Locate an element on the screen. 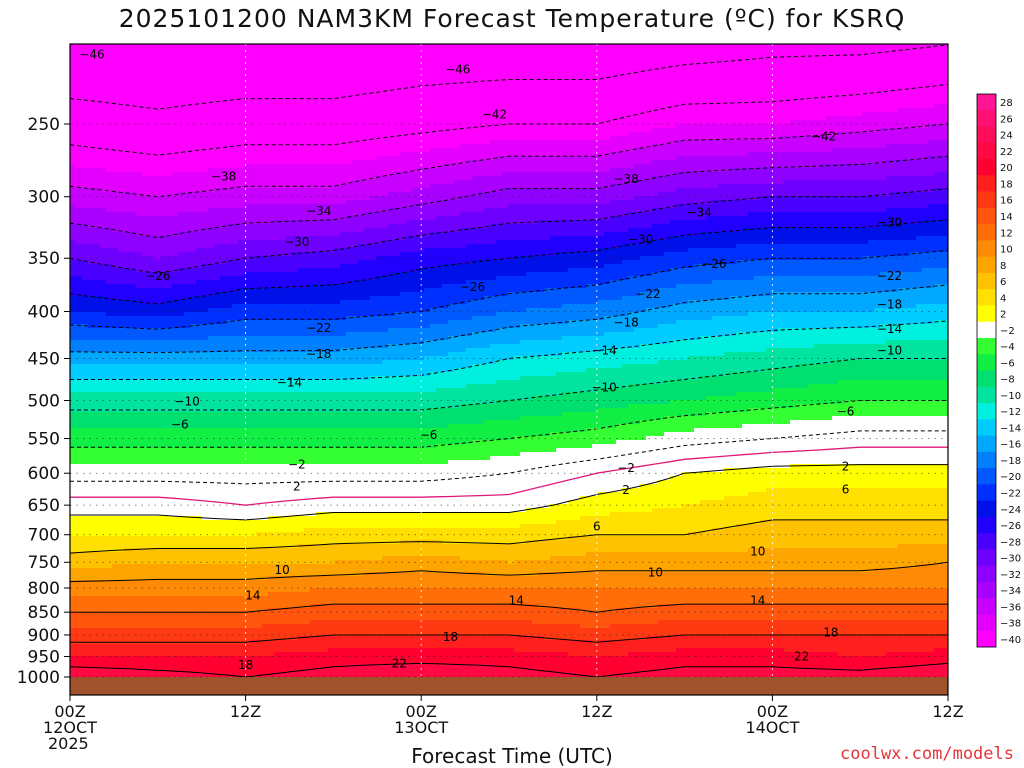  colorbar-label: 2 is located at coordinates (1003, 315).